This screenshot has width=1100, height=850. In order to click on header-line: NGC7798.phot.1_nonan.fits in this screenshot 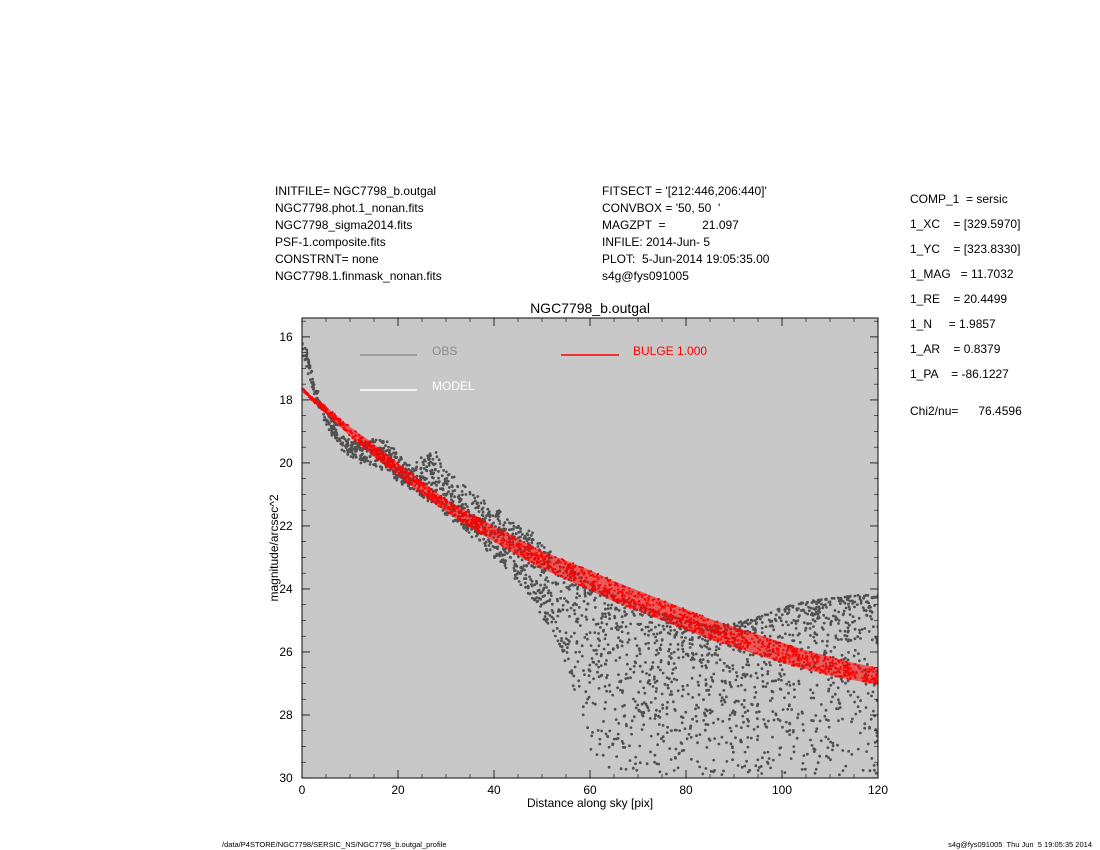, I will do `click(349, 208)`.